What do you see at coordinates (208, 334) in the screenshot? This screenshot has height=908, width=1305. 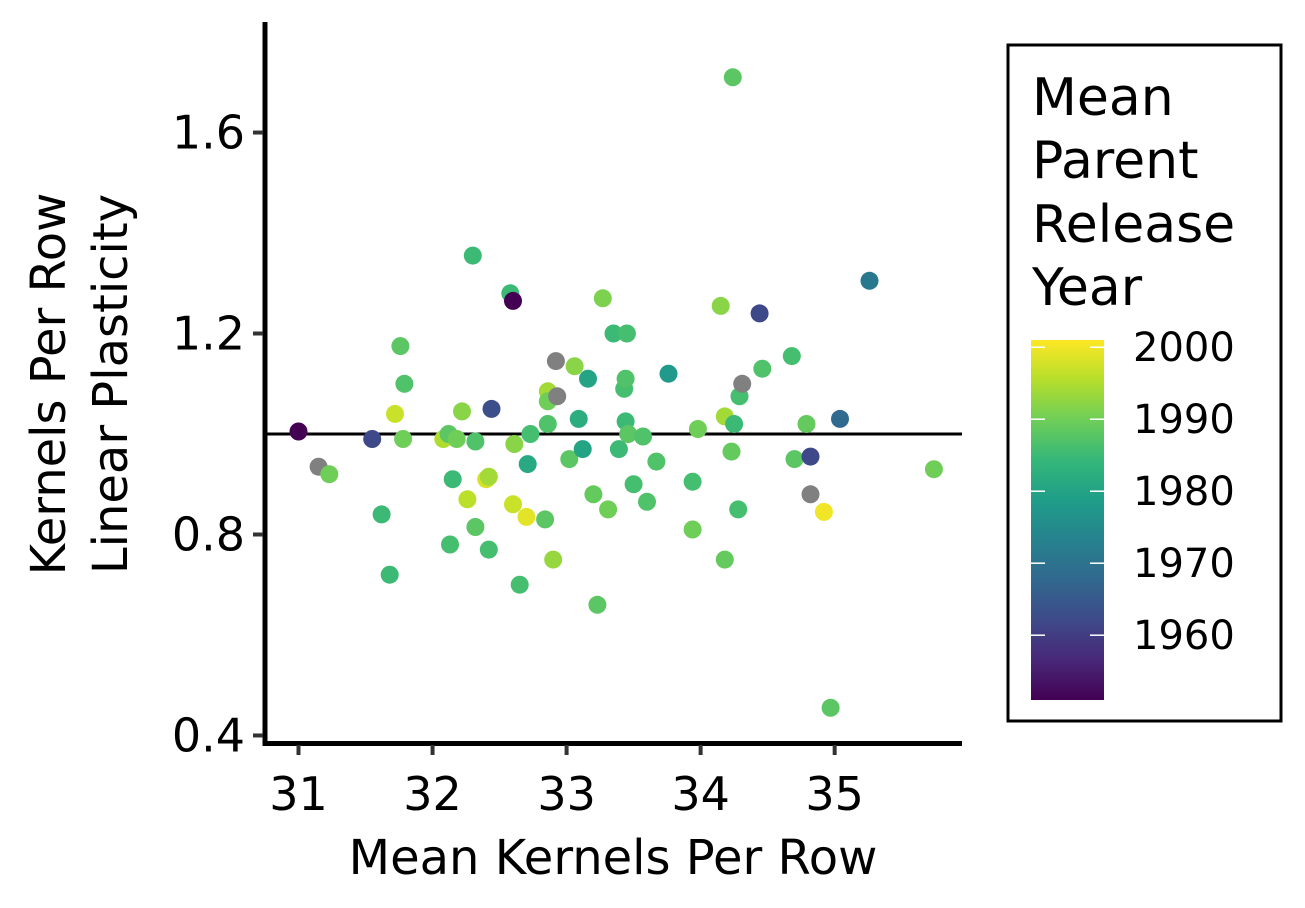 I see `y-tick-label-2: 1.2` at bounding box center [208, 334].